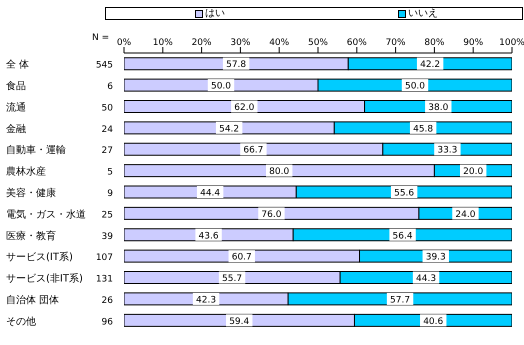 The height and width of the screenshot is (345, 524). What do you see at coordinates (511, 43) in the screenshot?
I see `x-tick-label: 100%` at bounding box center [511, 43].